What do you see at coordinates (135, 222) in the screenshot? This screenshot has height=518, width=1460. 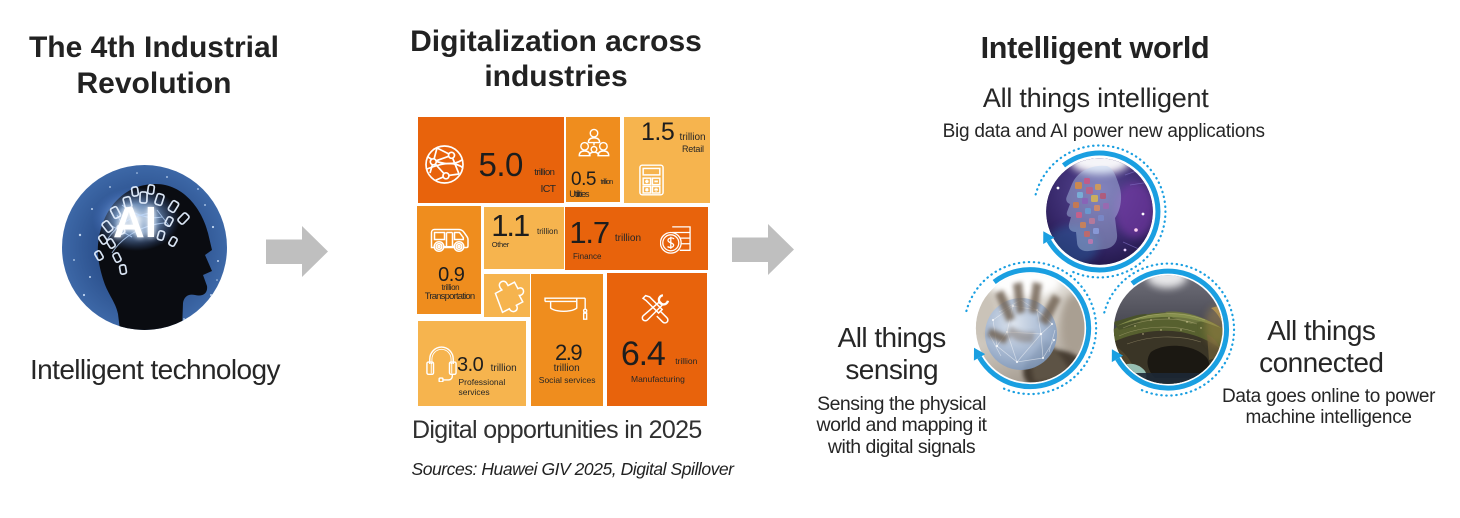 I see `svg-text: AI` at bounding box center [135, 222].